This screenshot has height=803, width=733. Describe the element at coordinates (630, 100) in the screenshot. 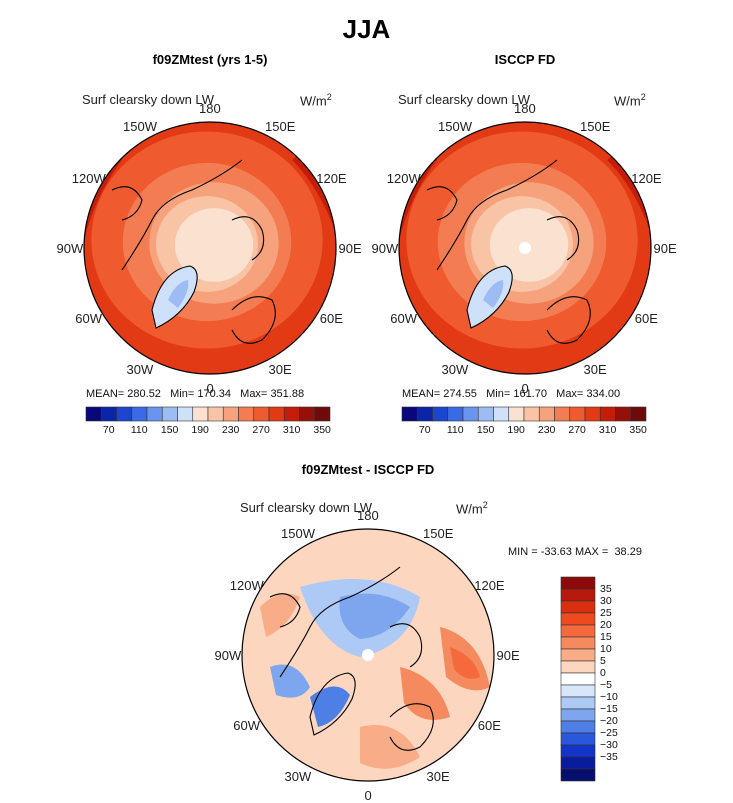

I see `units-label-obs: W/m2` at that location.